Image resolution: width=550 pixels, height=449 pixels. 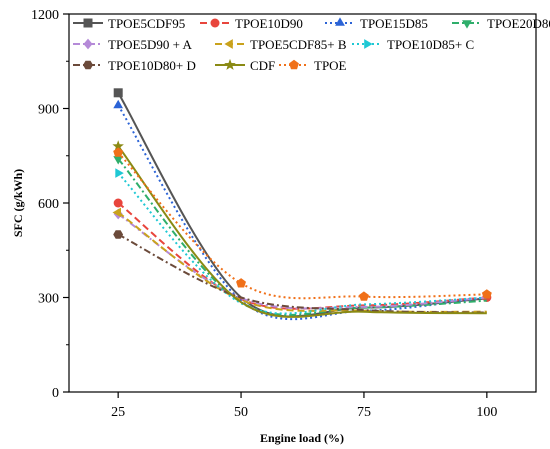 What do you see at coordinates (118, 412) in the screenshot?
I see `x-tick-label: 25` at bounding box center [118, 412].